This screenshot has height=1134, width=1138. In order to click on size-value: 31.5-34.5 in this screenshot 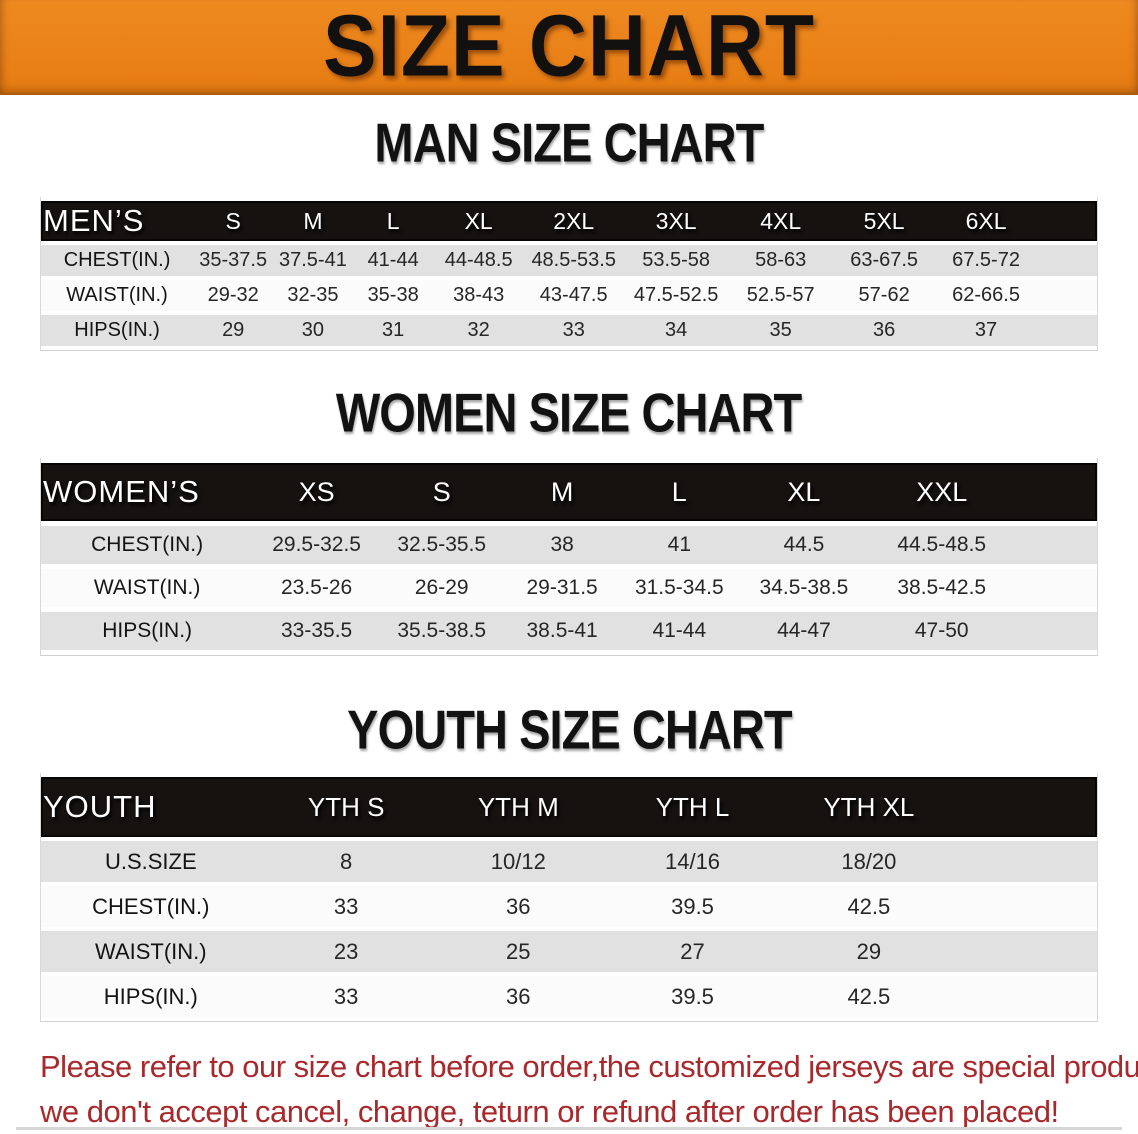, I will do `click(679, 588)`.